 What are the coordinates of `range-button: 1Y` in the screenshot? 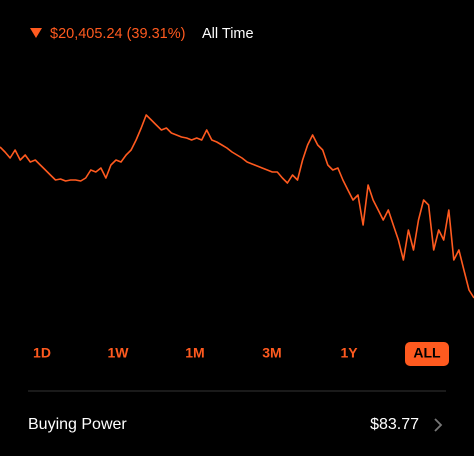 It's located at (349, 353).